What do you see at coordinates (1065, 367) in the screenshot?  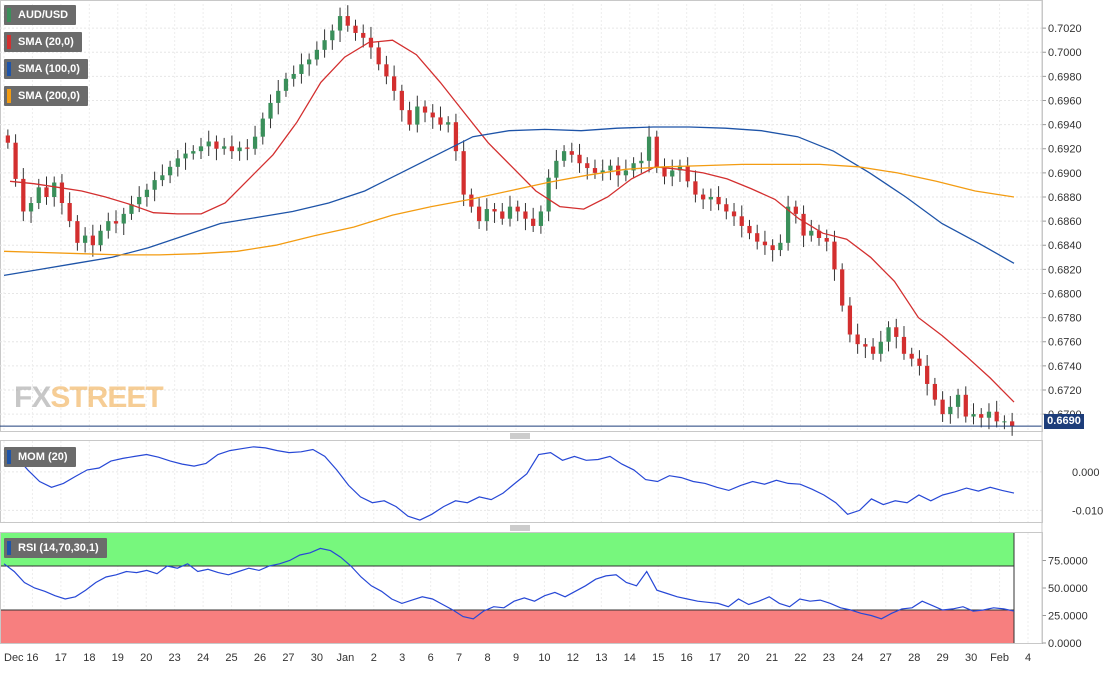 I see `price-y-tick-label: 0.6740` at bounding box center [1065, 367].